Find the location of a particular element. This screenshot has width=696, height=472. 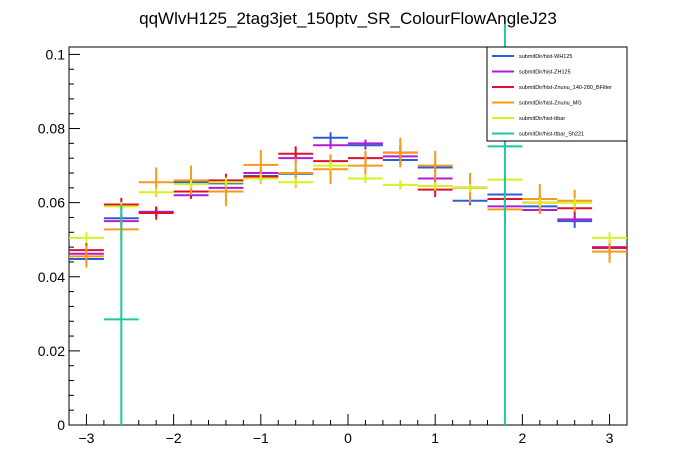

x-tick-label: −2 is located at coordinates (174, 438).